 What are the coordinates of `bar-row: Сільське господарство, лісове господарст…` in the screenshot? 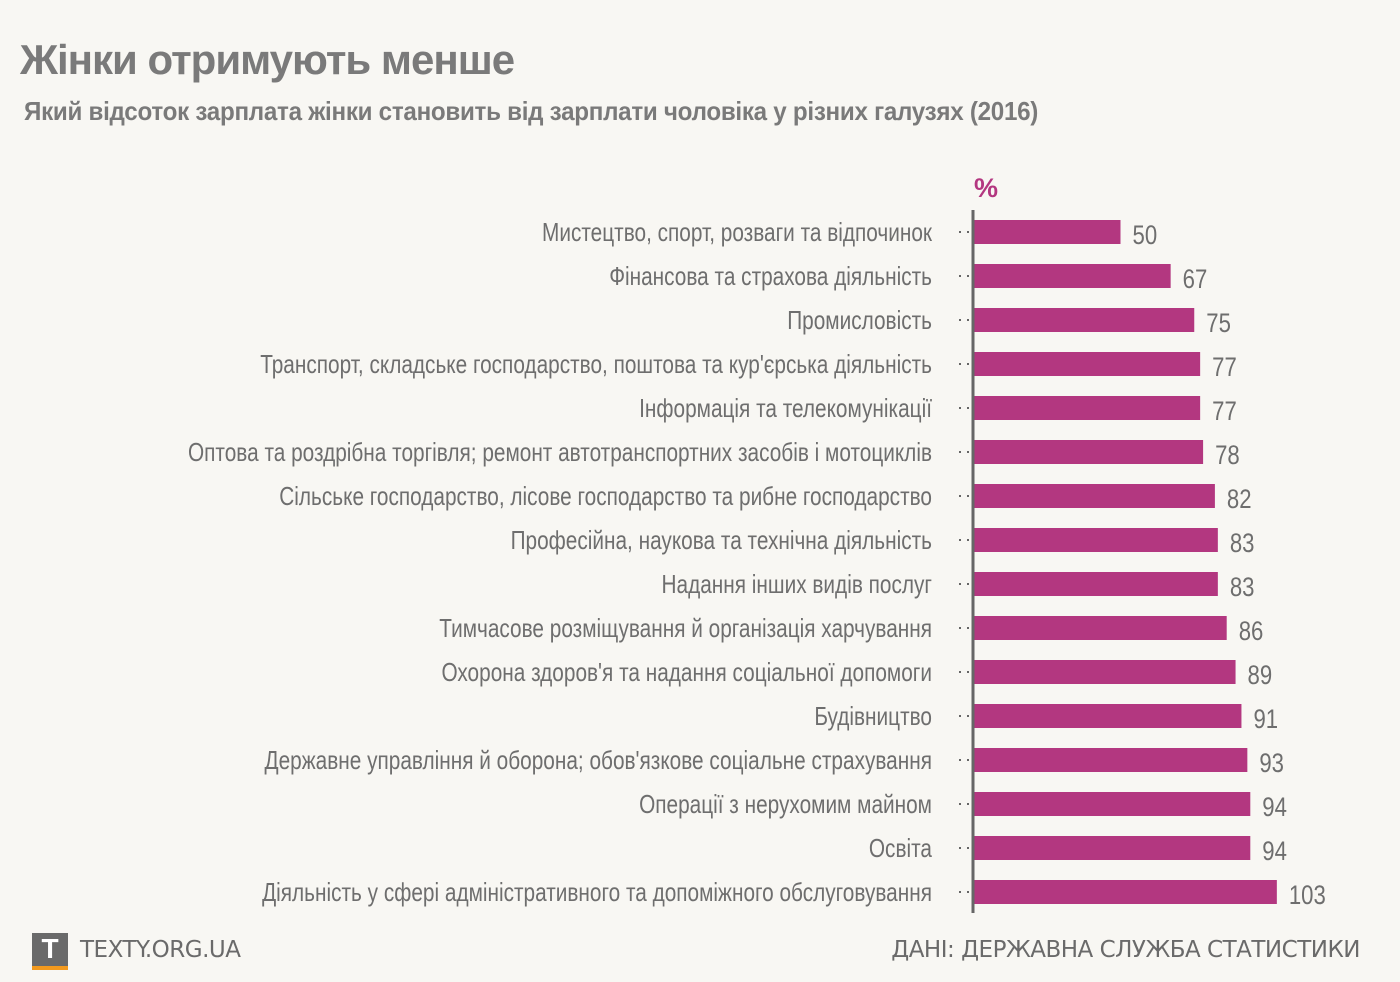 It's located at (765, 497).